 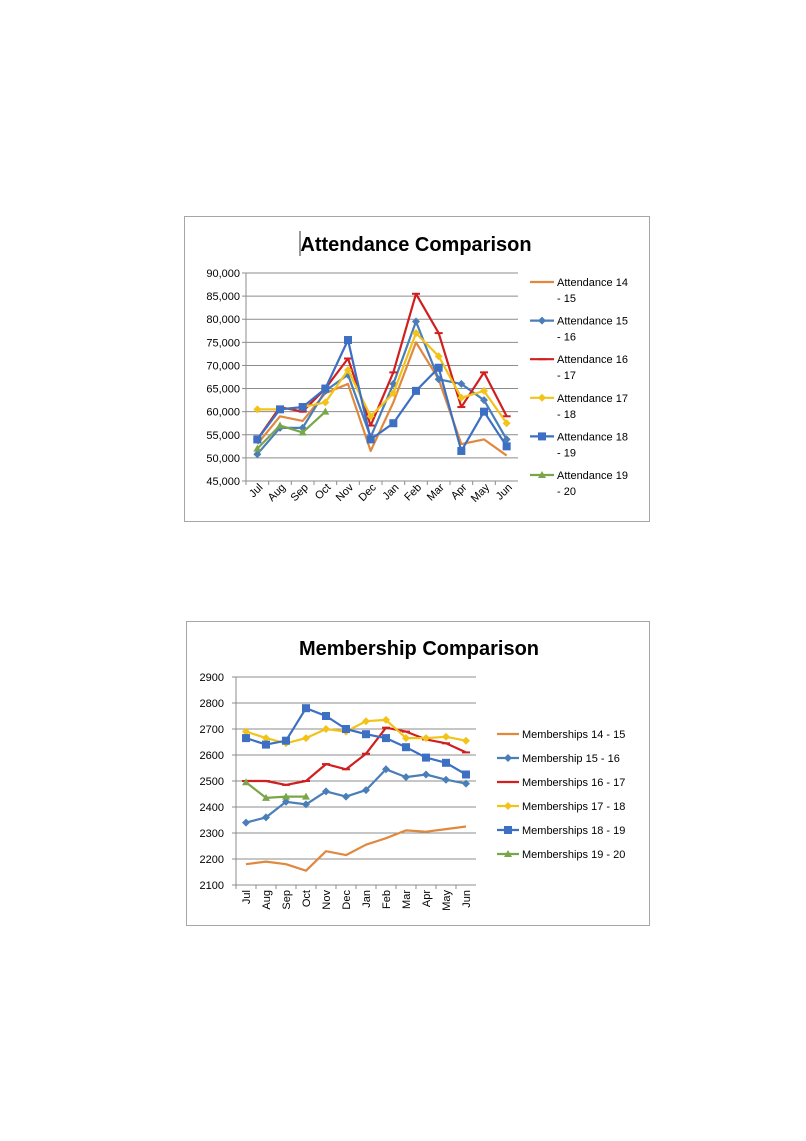 I want to click on x-tick-label: Mar, so click(x=436, y=492).